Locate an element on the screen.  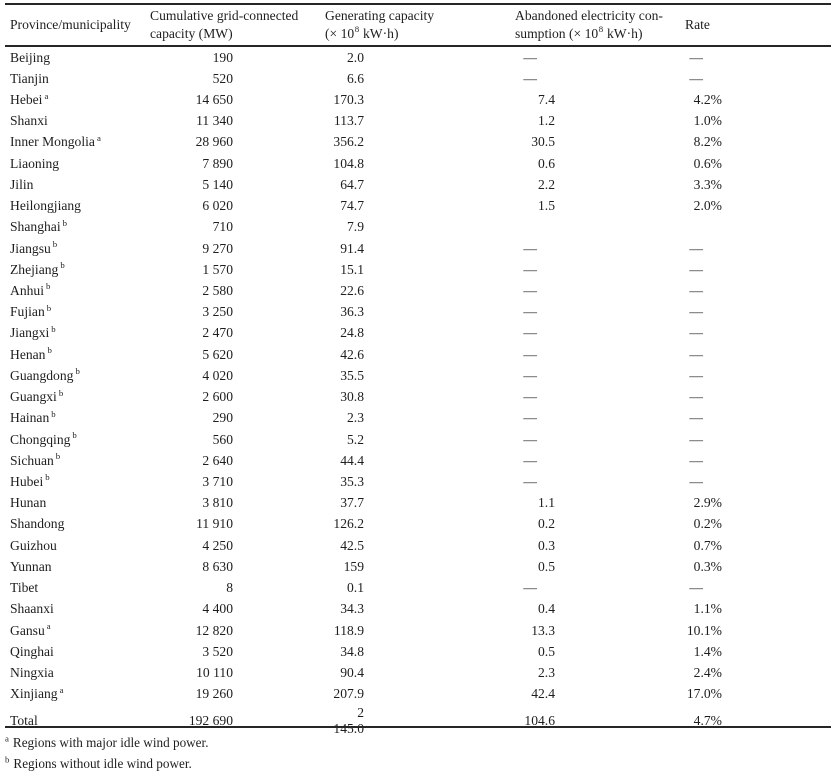
cell-province: Hainan b is located at coordinates (33, 417).